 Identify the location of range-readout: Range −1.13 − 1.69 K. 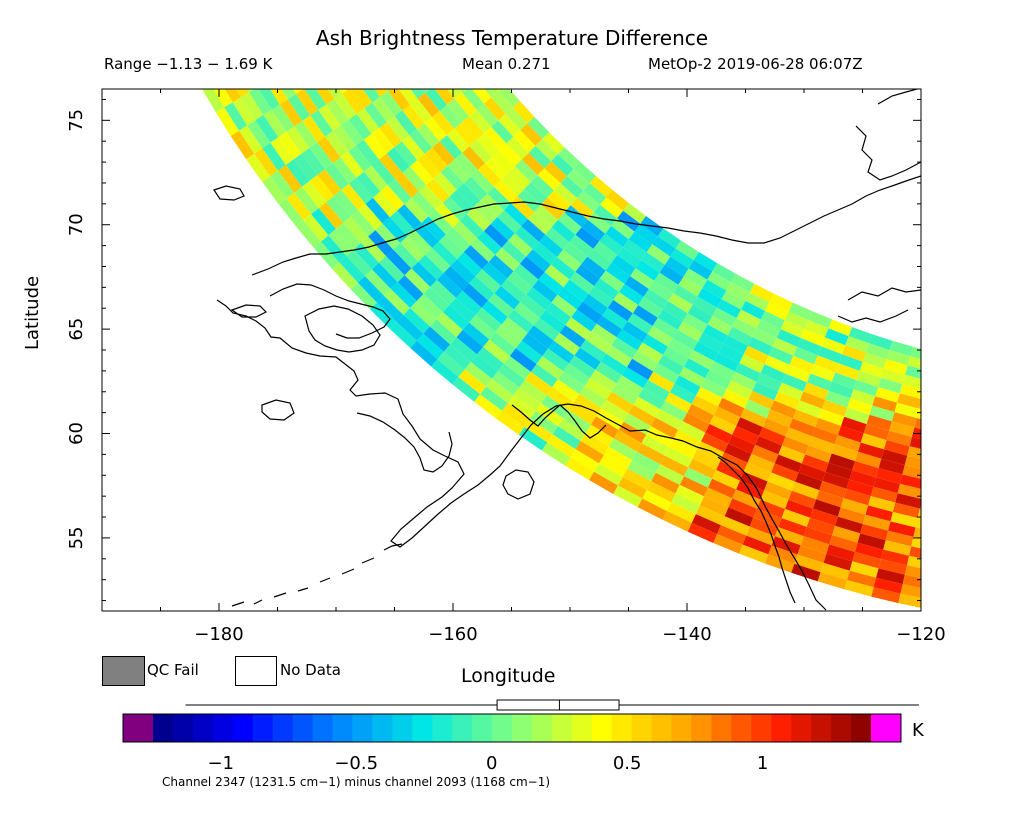
(188, 64).